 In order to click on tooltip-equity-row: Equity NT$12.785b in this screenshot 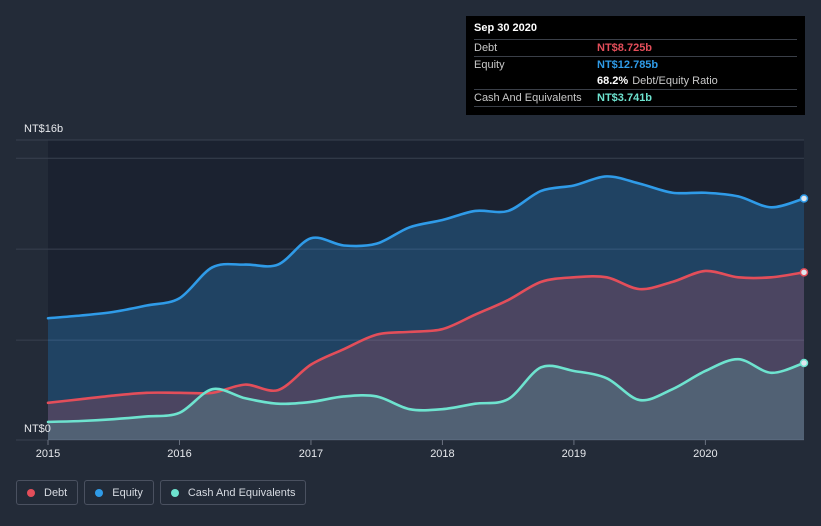, I will do `click(635, 64)`.